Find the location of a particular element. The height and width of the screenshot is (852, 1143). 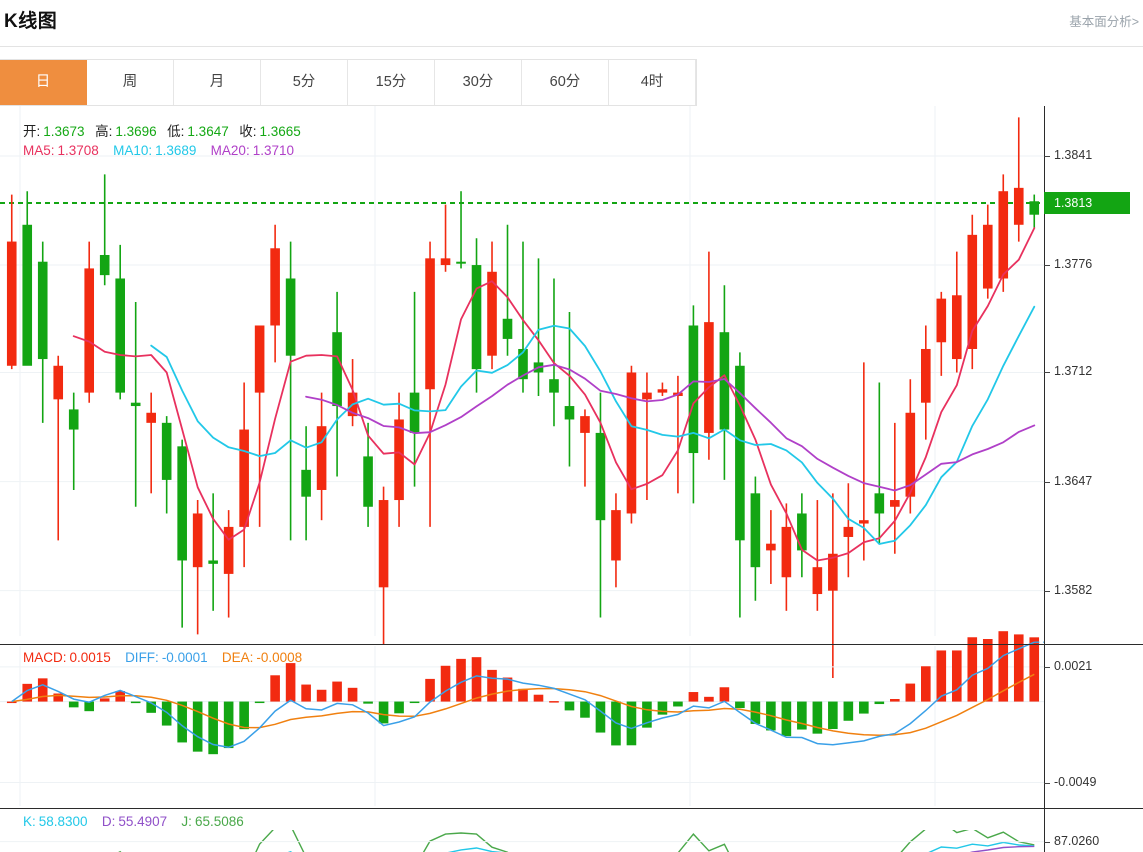

price-axis-label-1: 1.3776 is located at coordinates (1073, 264).